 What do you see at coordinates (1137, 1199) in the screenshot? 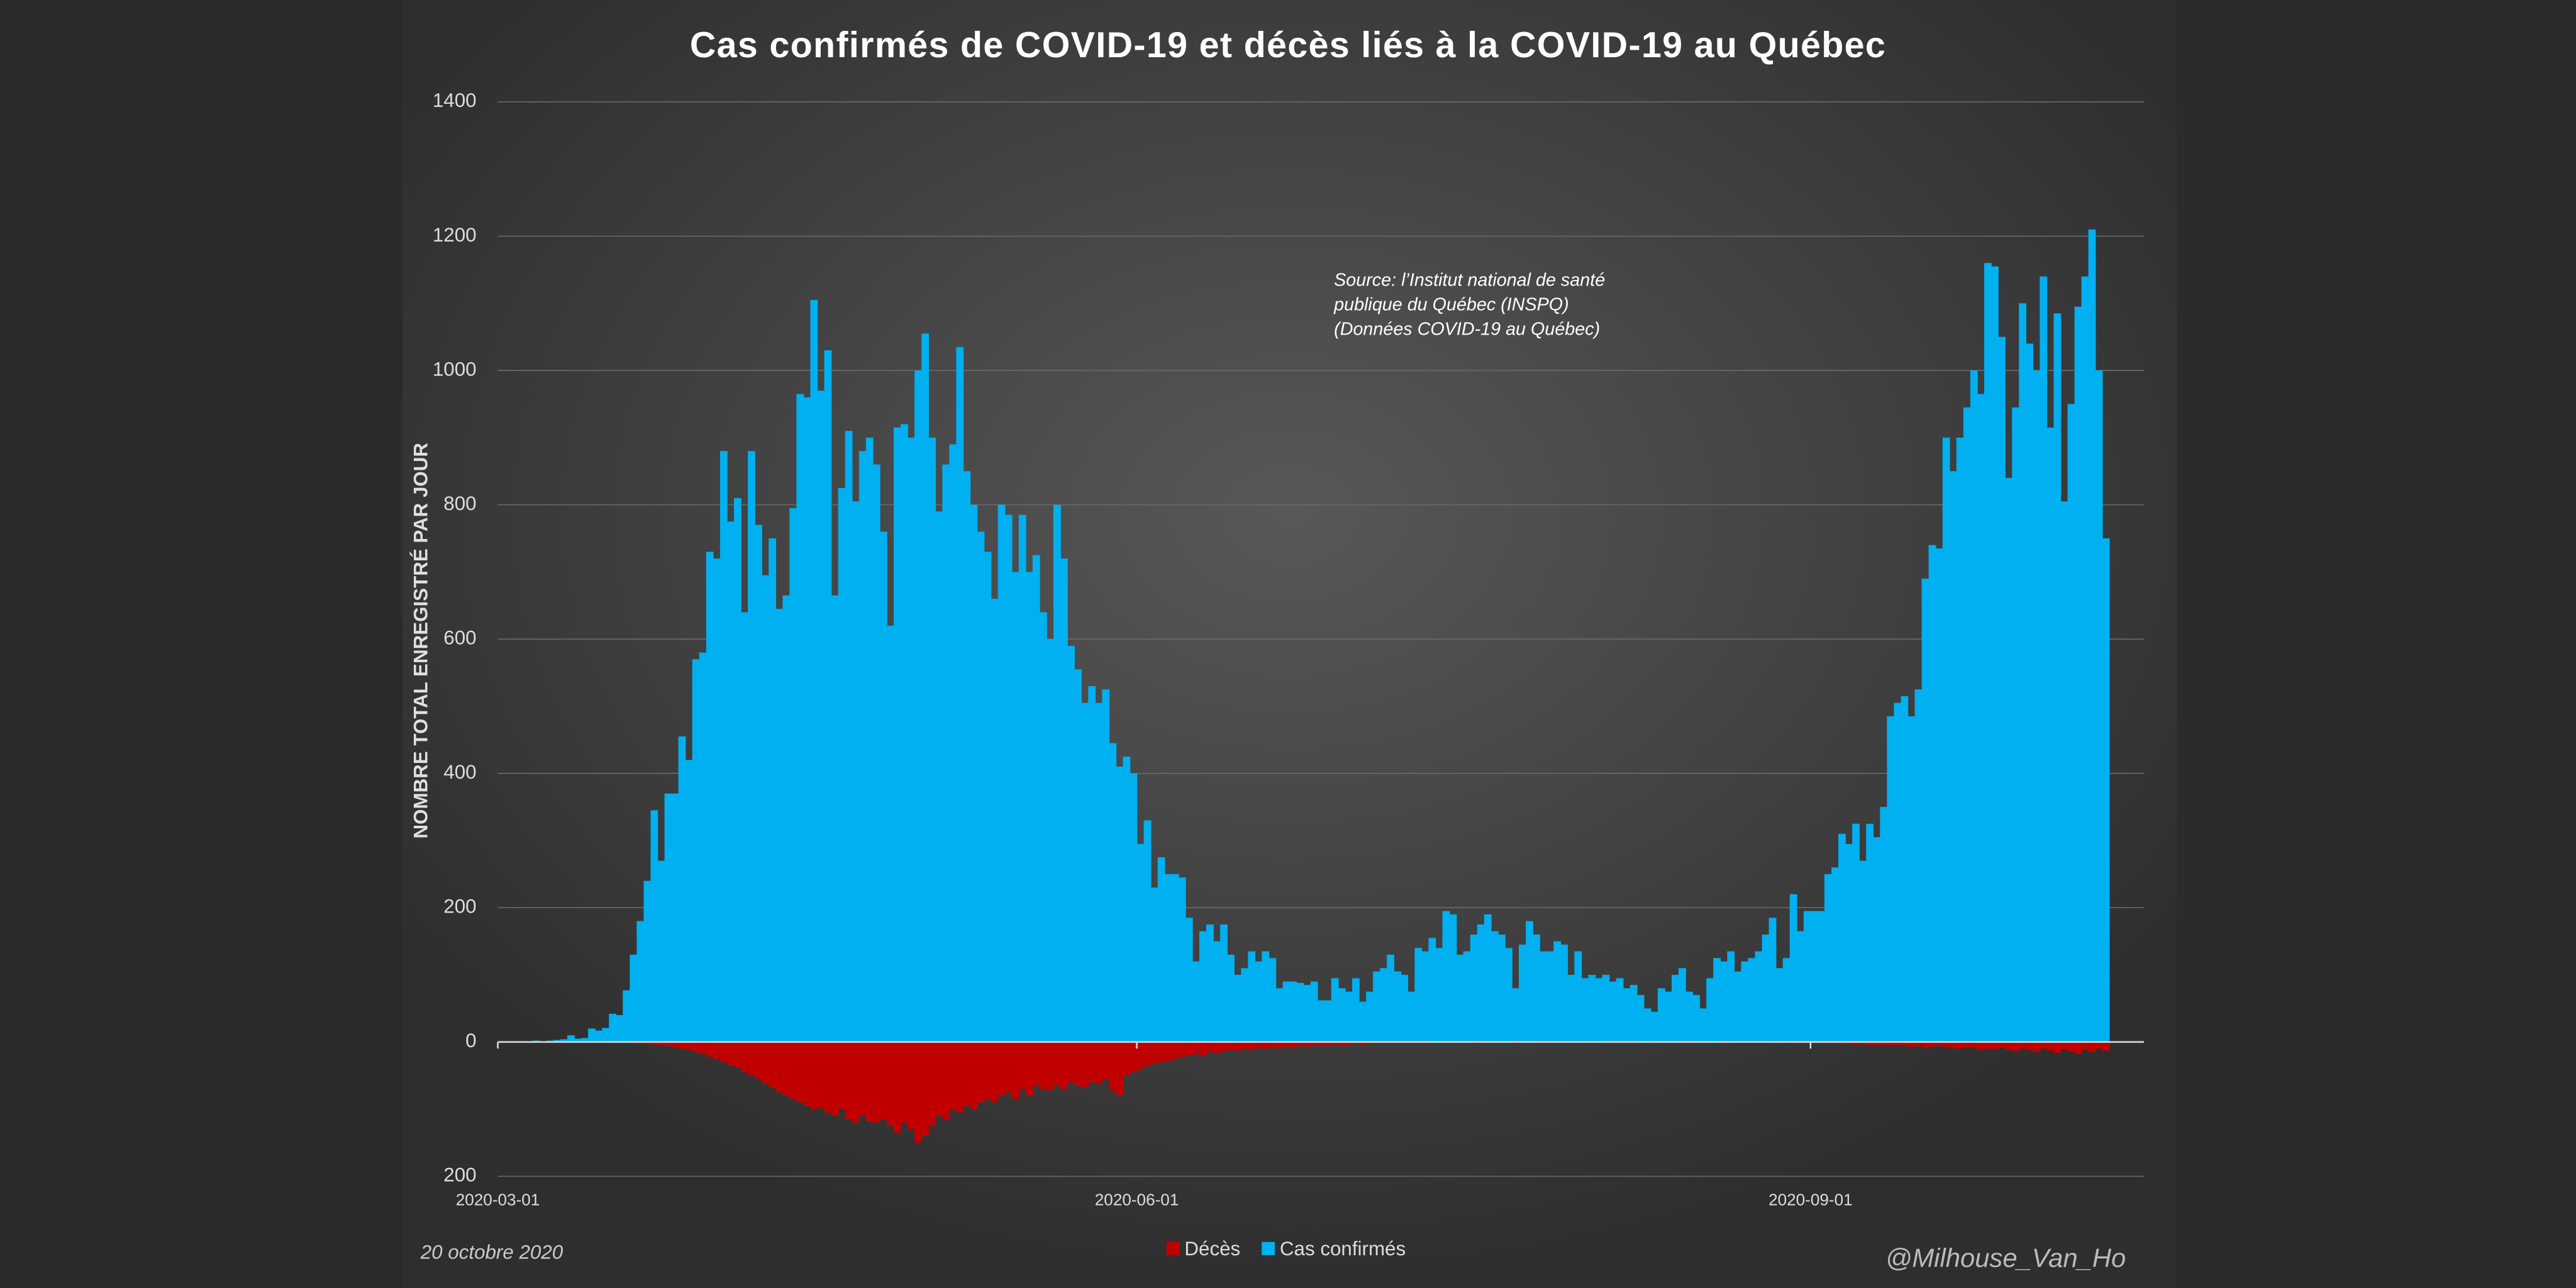
I see `x-tick-label: 2020-06-01` at bounding box center [1137, 1199].